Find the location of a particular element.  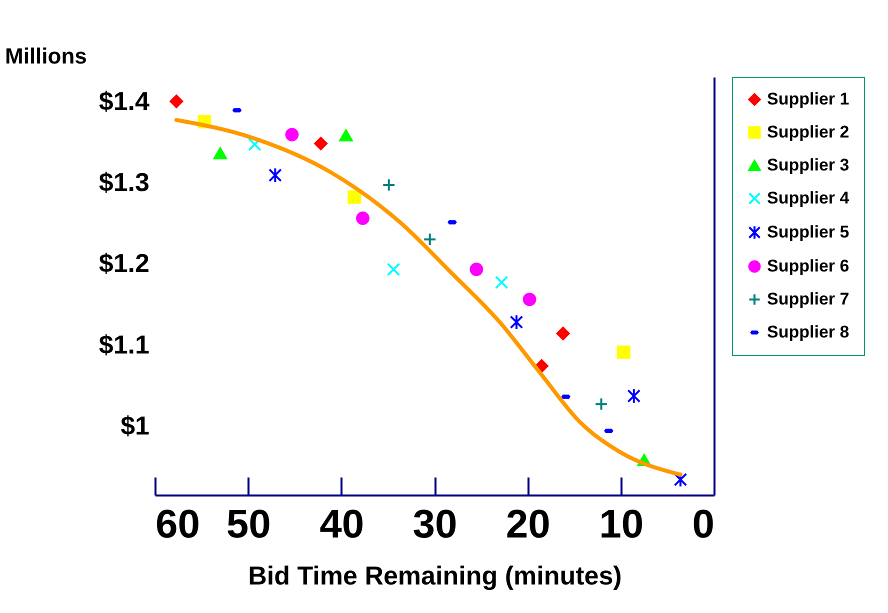

x-tick-label: 0 is located at coordinates (703, 524).